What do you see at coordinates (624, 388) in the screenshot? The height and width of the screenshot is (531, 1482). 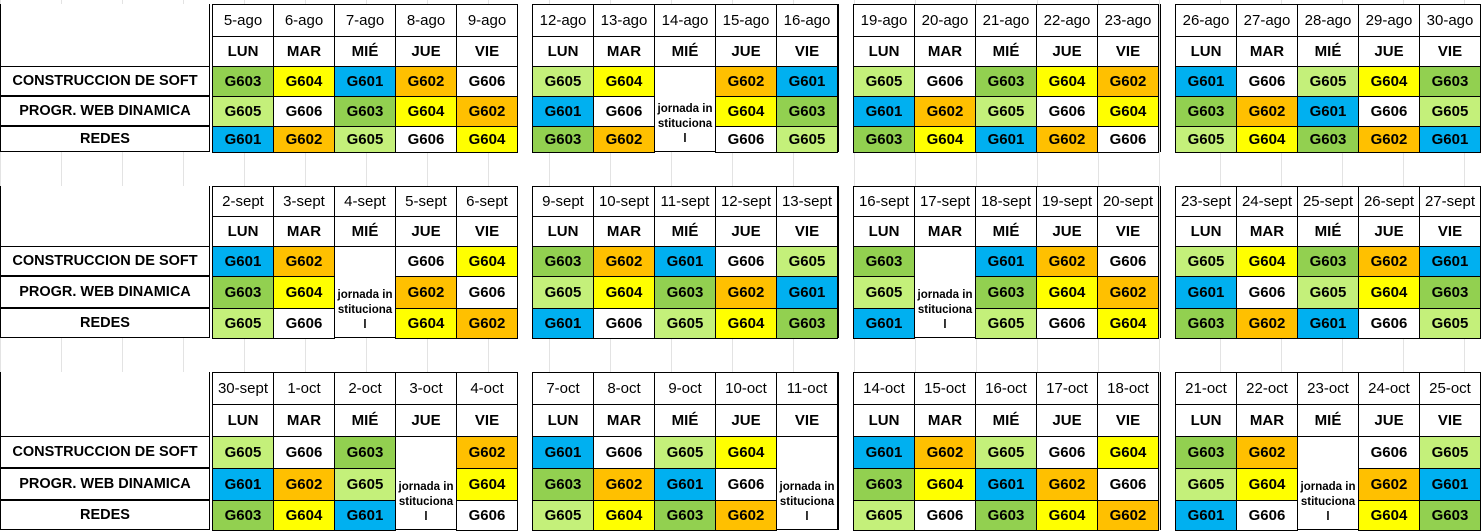 I see `date-cell: 8-oct` at bounding box center [624, 388].